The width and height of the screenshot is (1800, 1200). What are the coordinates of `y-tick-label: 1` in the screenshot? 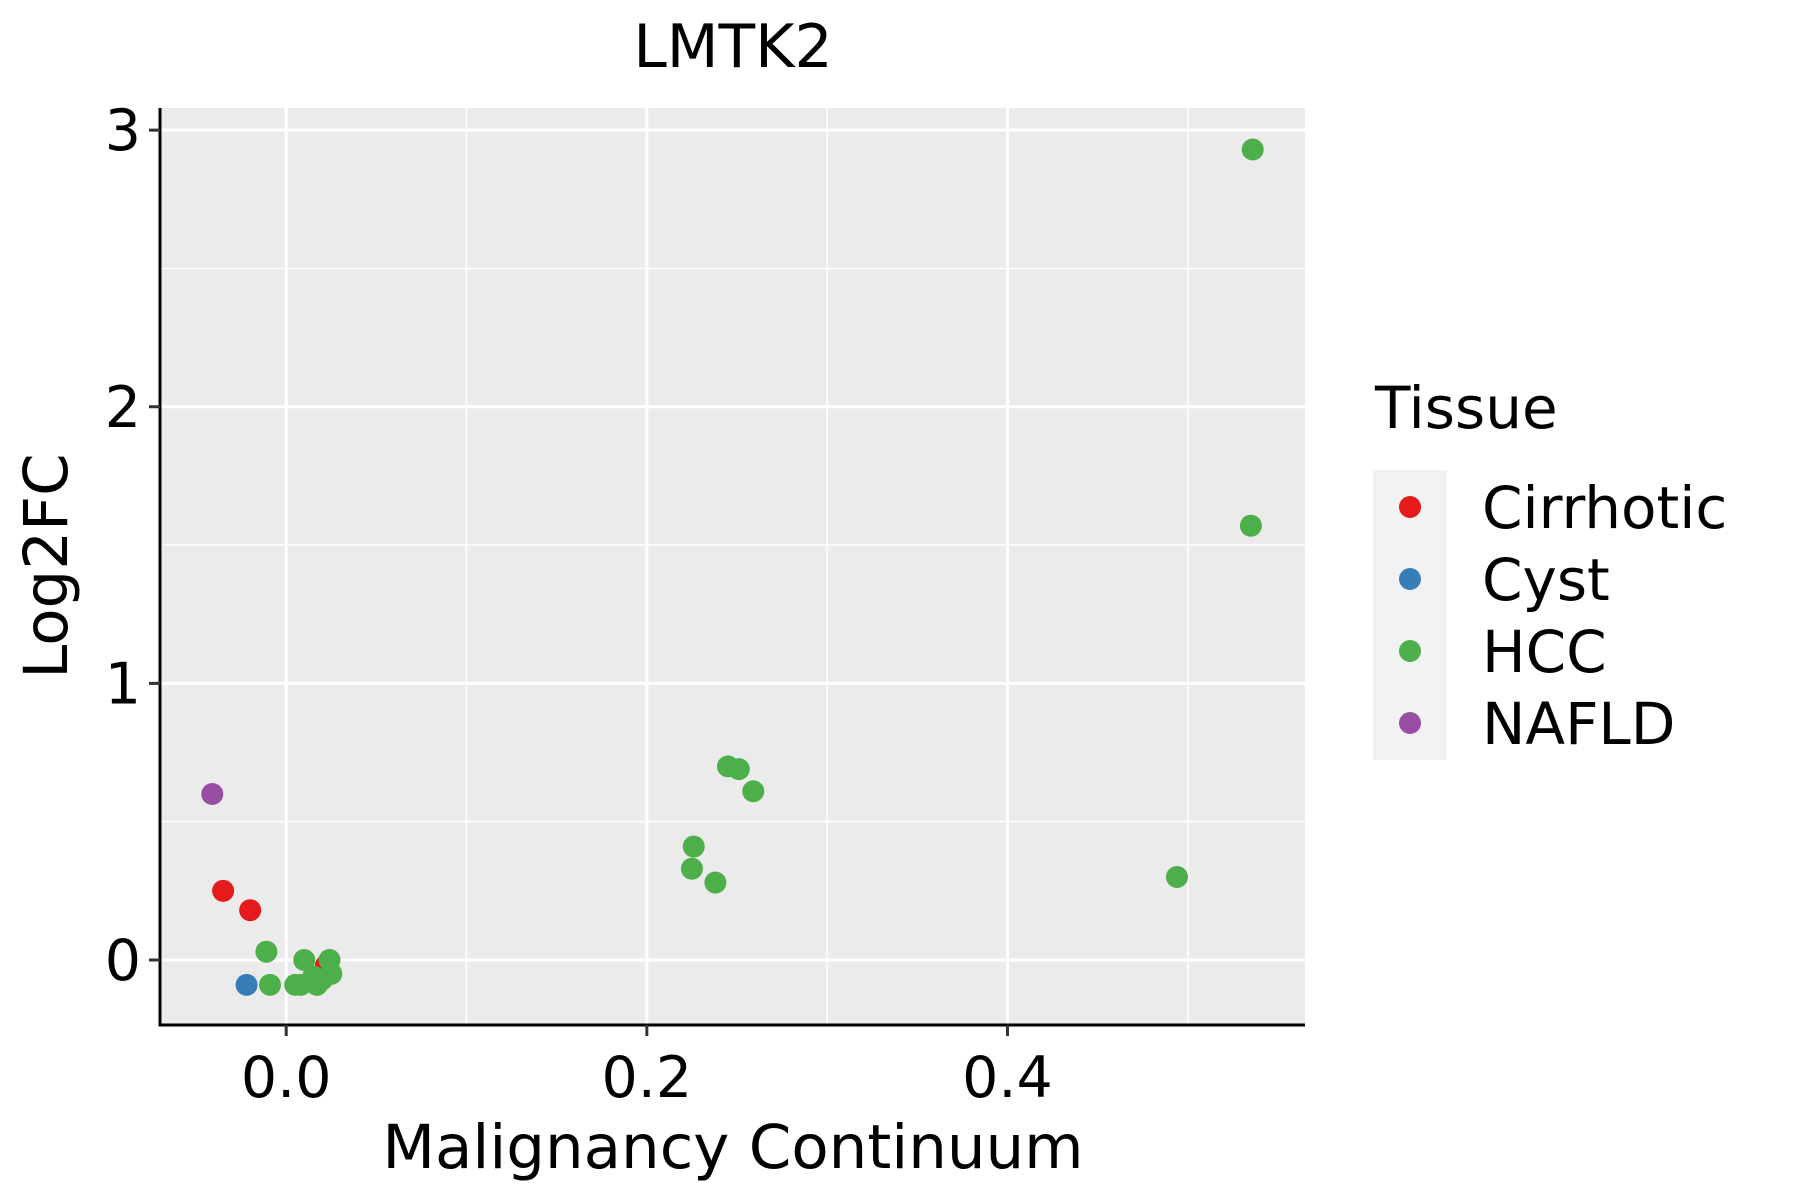 It's located at (123, 684).